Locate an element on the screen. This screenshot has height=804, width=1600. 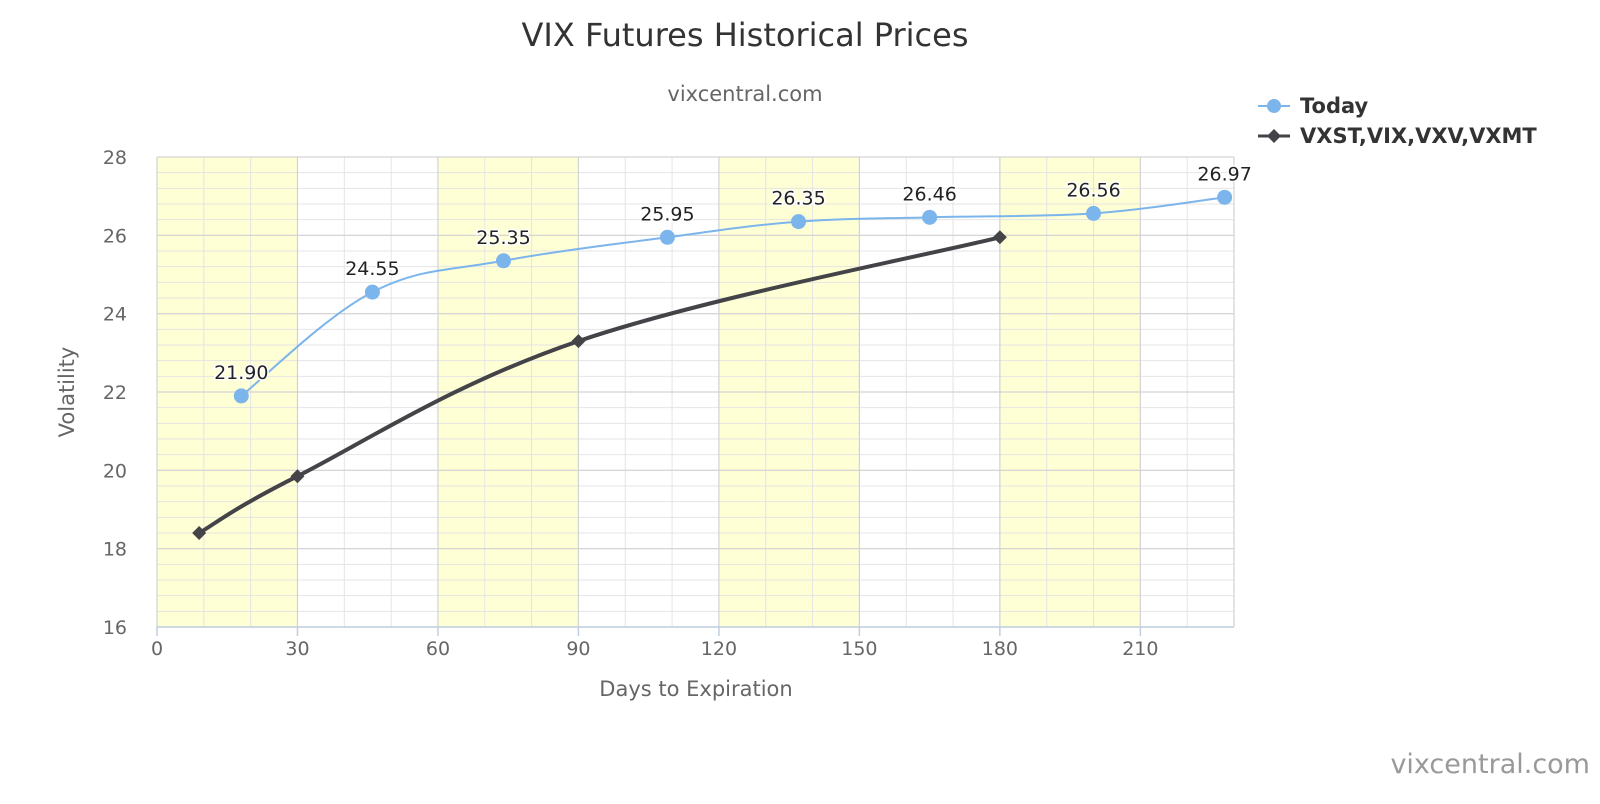
y-tick-label: 22 is located at coordinates (115, 393).